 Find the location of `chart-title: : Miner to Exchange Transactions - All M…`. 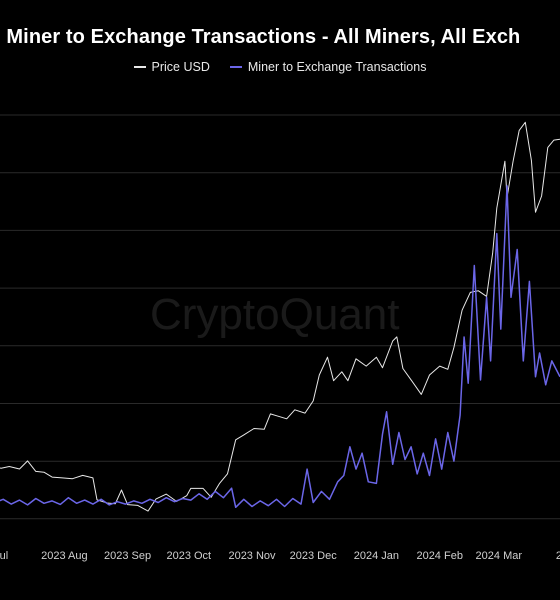

chart-title: : Miner to Exchange Transactions - All M… is located at coordinates (260, 37).